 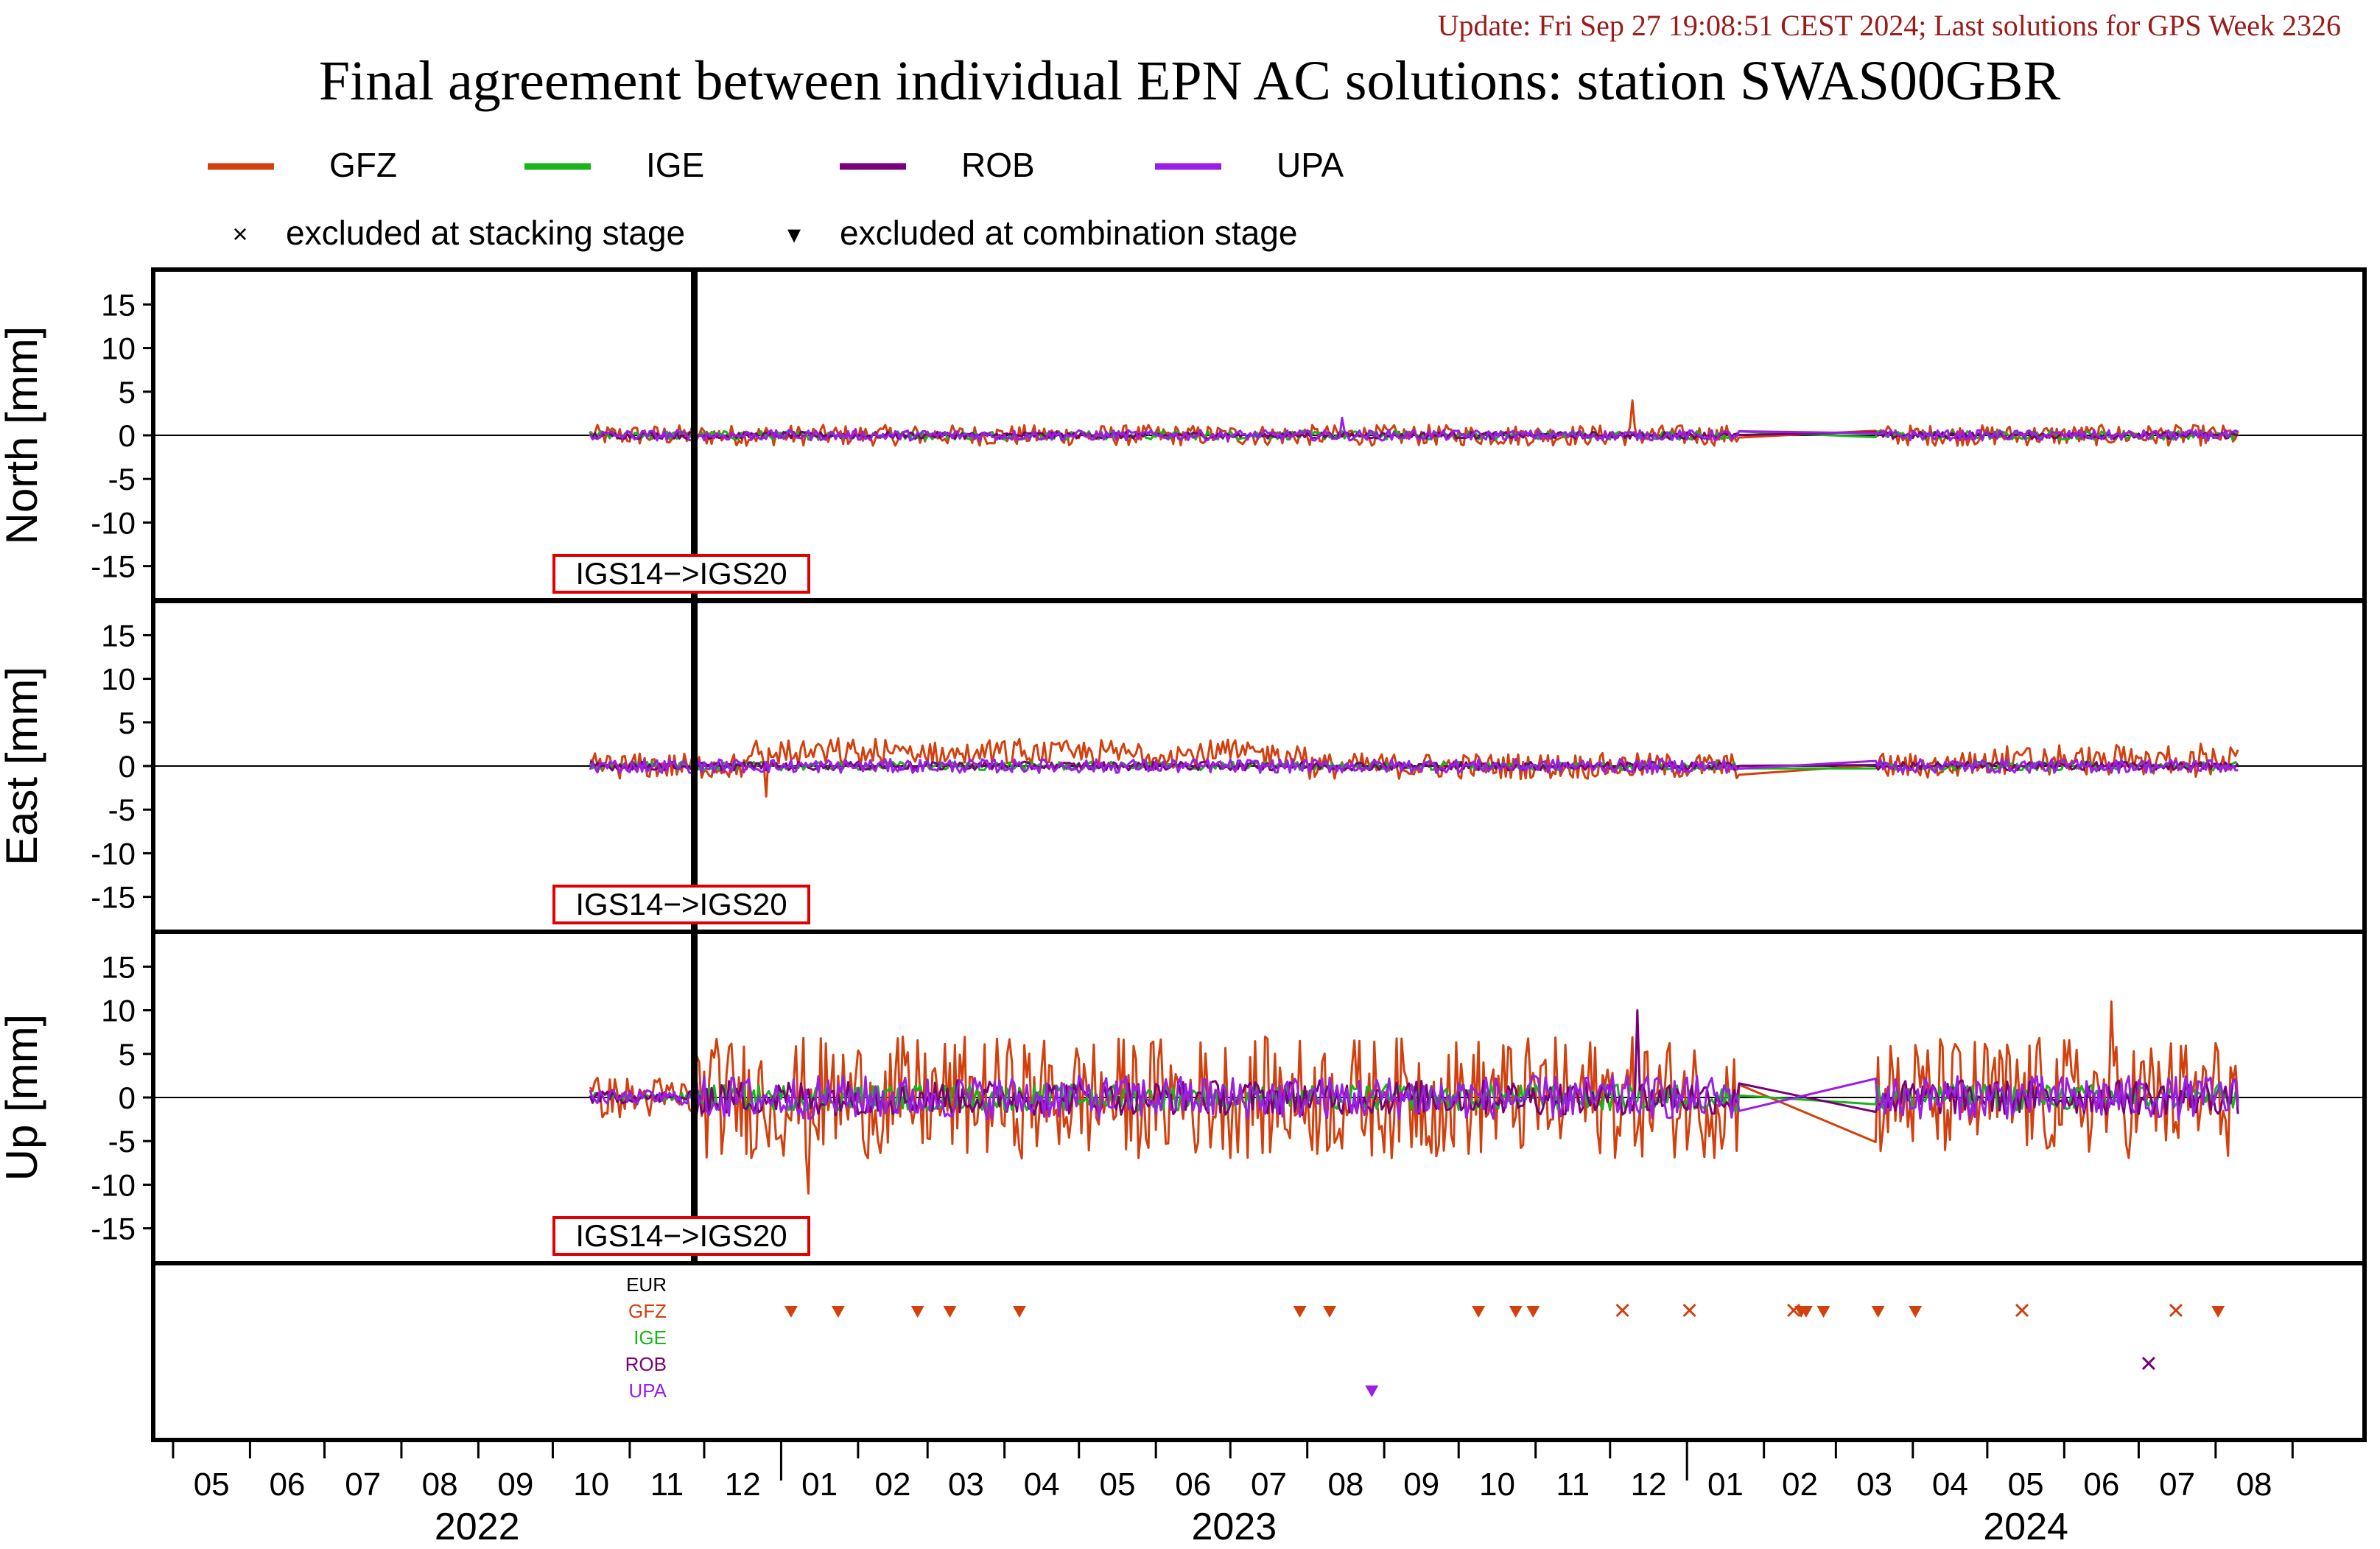 I want to click on series-line-upa-north, so click(x=1414, y=429).